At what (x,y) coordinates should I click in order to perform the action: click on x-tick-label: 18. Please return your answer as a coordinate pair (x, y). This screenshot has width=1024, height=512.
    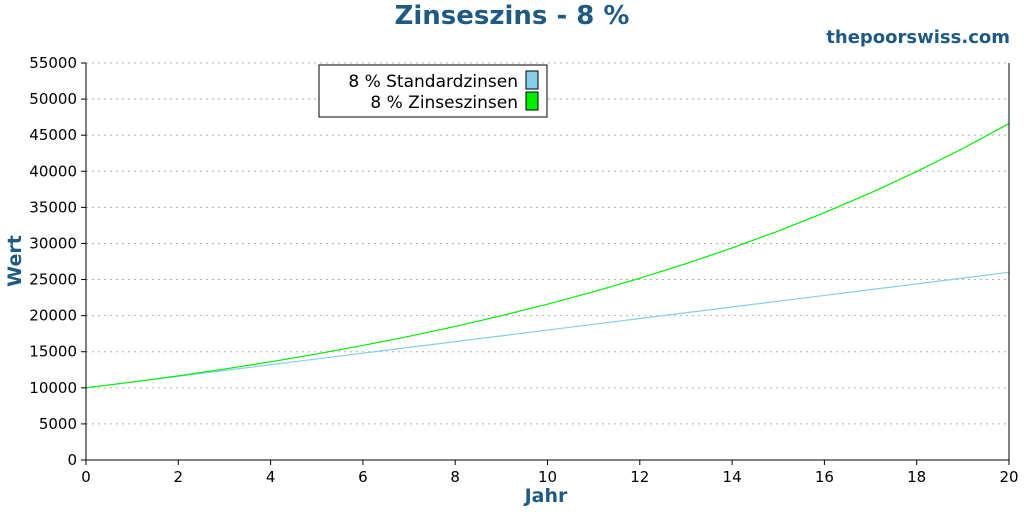
    Looking at the image, I should click on (916, 477).